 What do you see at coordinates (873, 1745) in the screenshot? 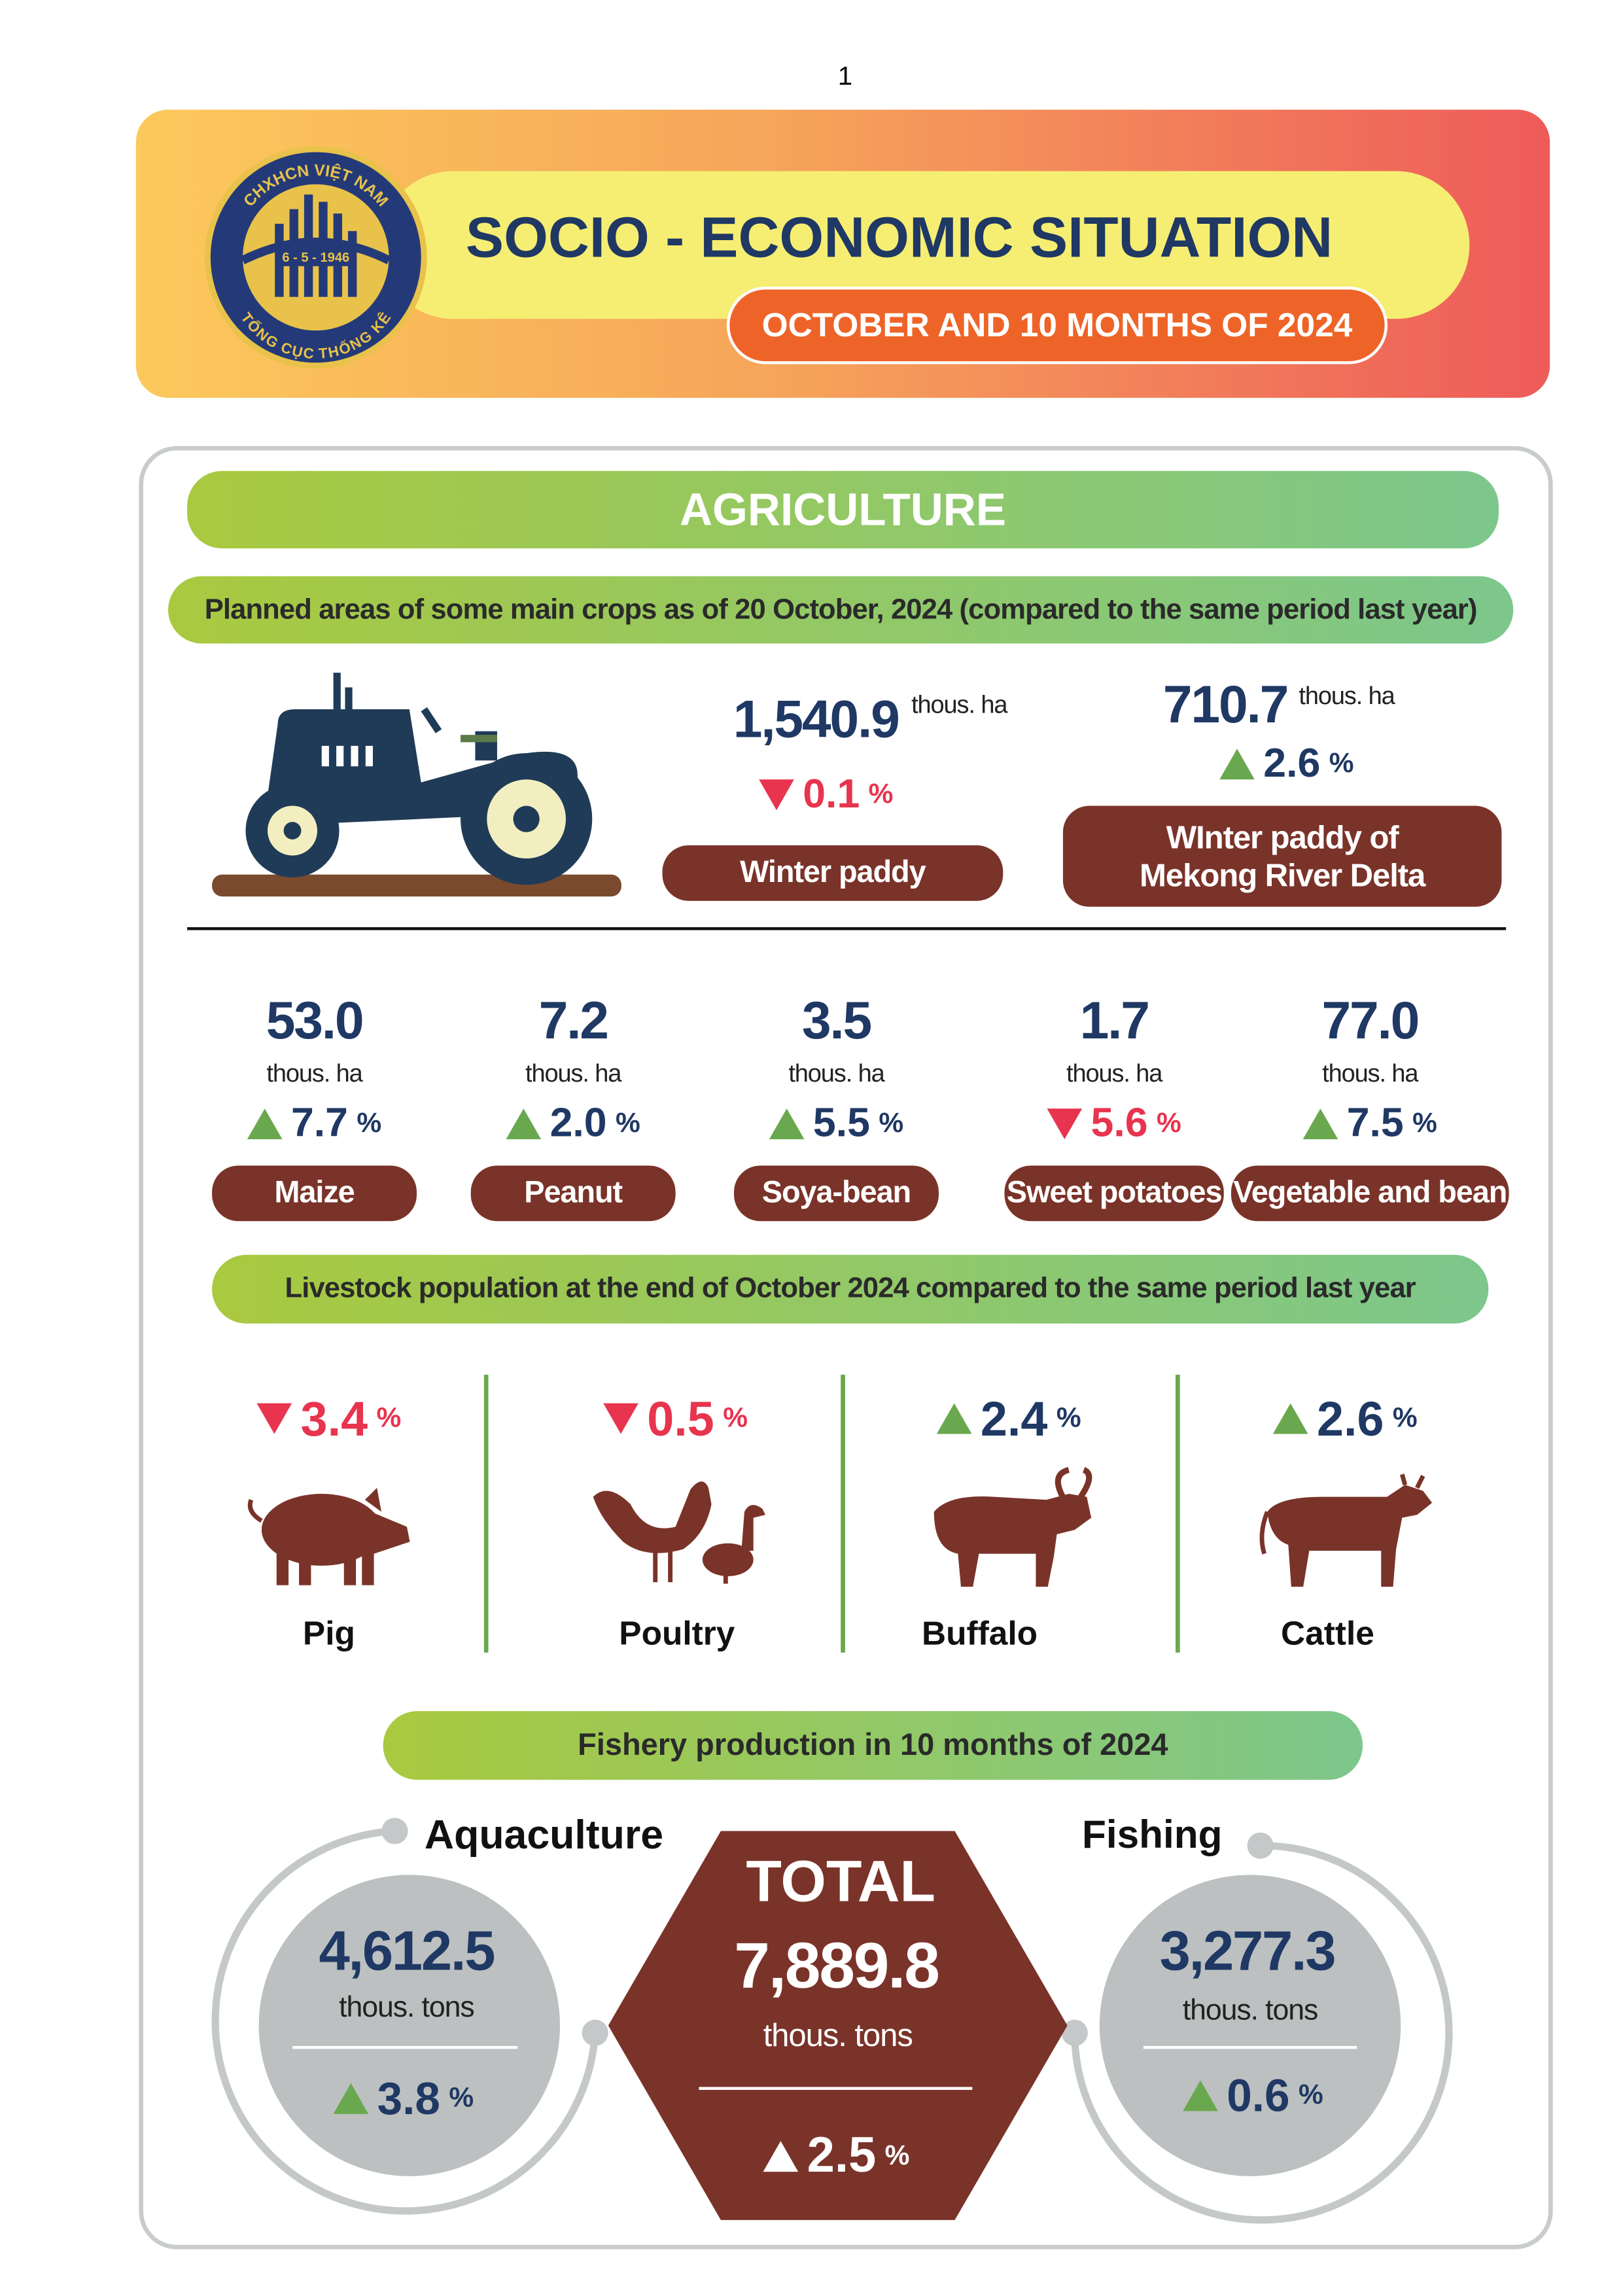
I see `fishery-heading: Fishery production in 10 months of 2024` at bounding box center [873, 1745].